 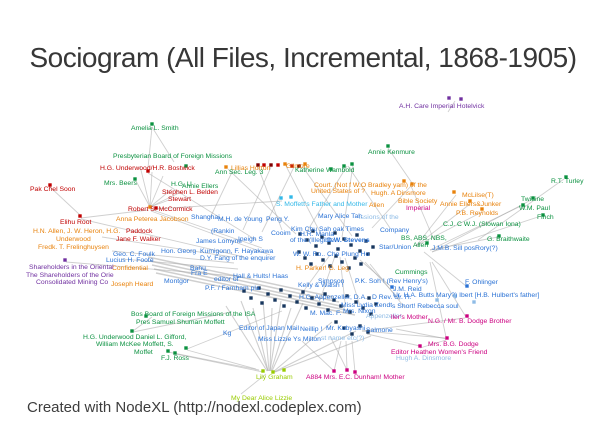 I want to click on node-label: Bos Board of Foreign Missions of the ISA, so click(x=193, y=314).